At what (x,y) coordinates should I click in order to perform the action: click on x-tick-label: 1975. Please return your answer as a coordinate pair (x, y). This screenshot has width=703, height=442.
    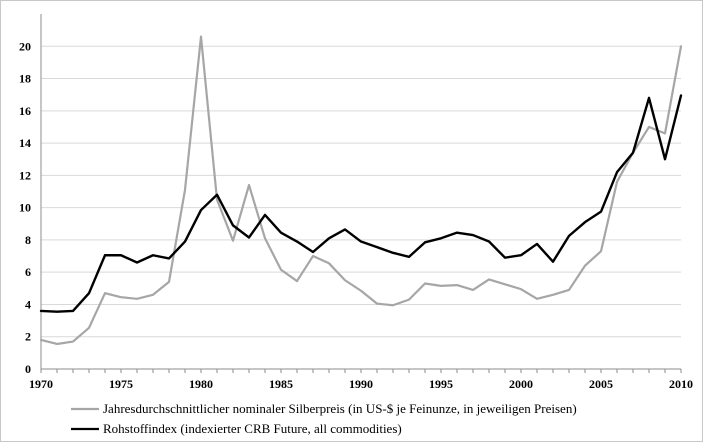
    Looking at the image, I should click on (121, 384).